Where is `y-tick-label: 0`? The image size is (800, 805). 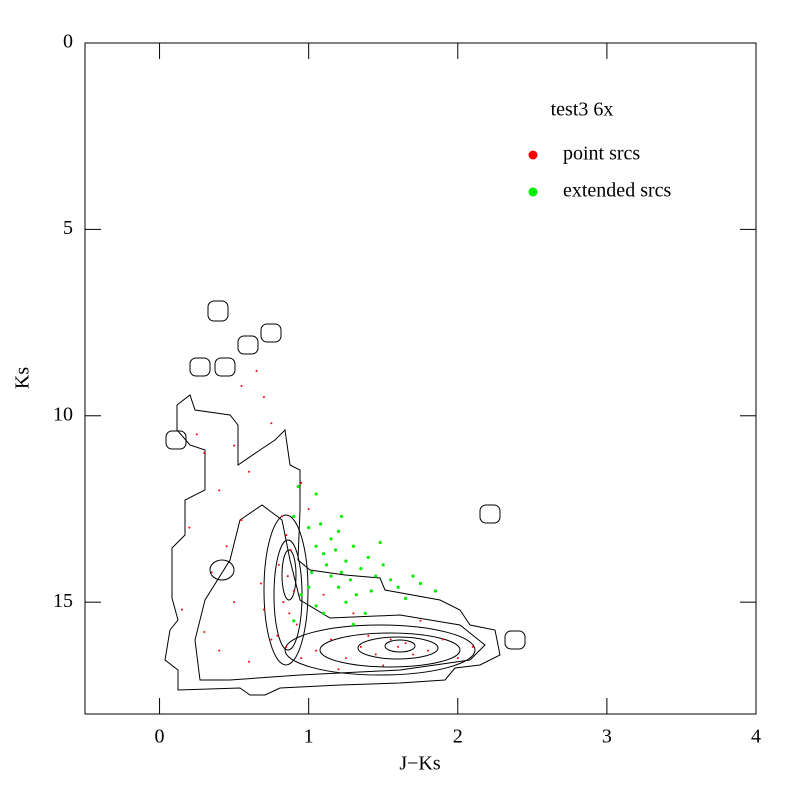
y-tick-label: 0 is located at coordinates (68, 42).